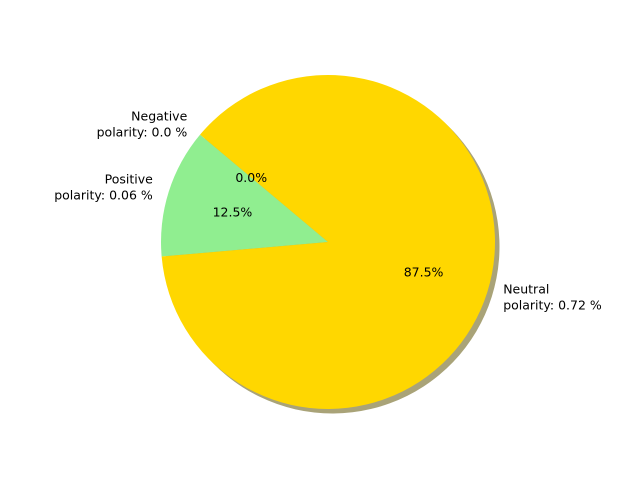 The image size is (640, 480). What do you see at coordinates (103, 194) in the screenshot?
I see `pie-category-label-line: polarity: 0.06 %` at bounding box center [103, 194].